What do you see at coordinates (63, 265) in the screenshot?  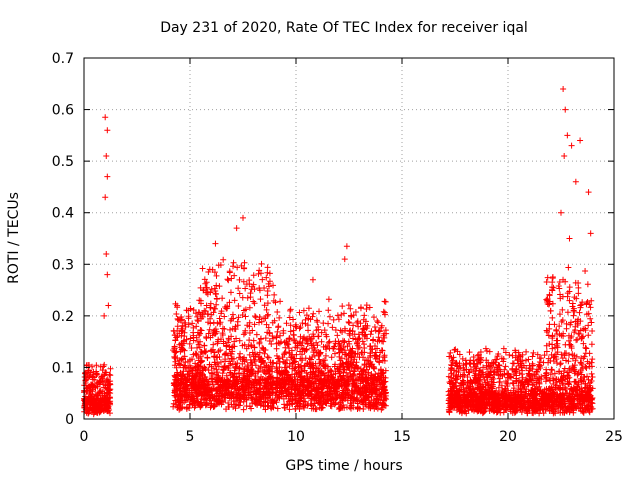 I see `y-tick-label: 0.3` at bounding box center [63, 265].